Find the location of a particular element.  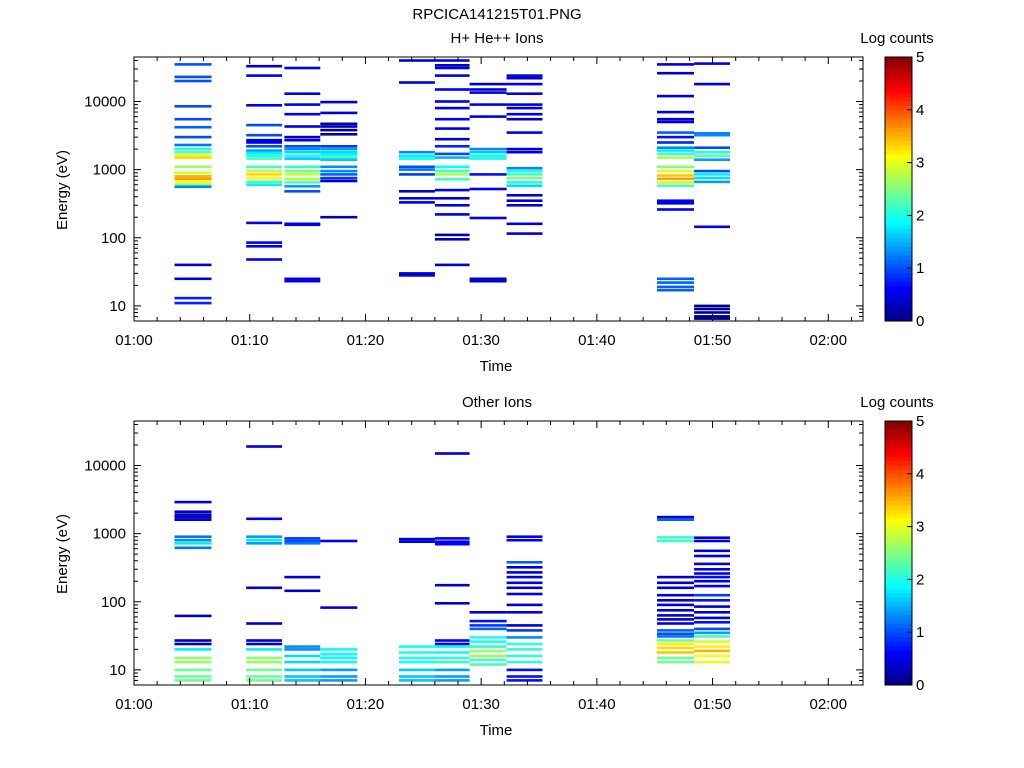

y-tick-label: 10000 is located at coordinates (105, 466).